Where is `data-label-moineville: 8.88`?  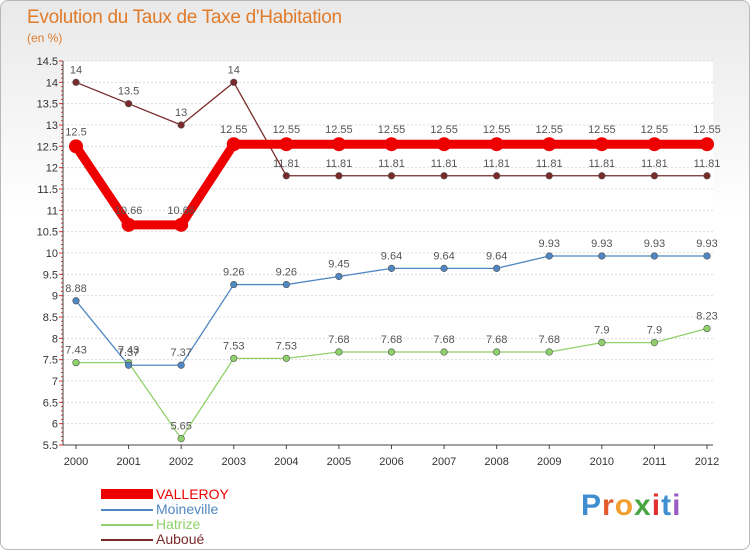 data-label-moineville: 8.88 is located at coordinates (75, 289).